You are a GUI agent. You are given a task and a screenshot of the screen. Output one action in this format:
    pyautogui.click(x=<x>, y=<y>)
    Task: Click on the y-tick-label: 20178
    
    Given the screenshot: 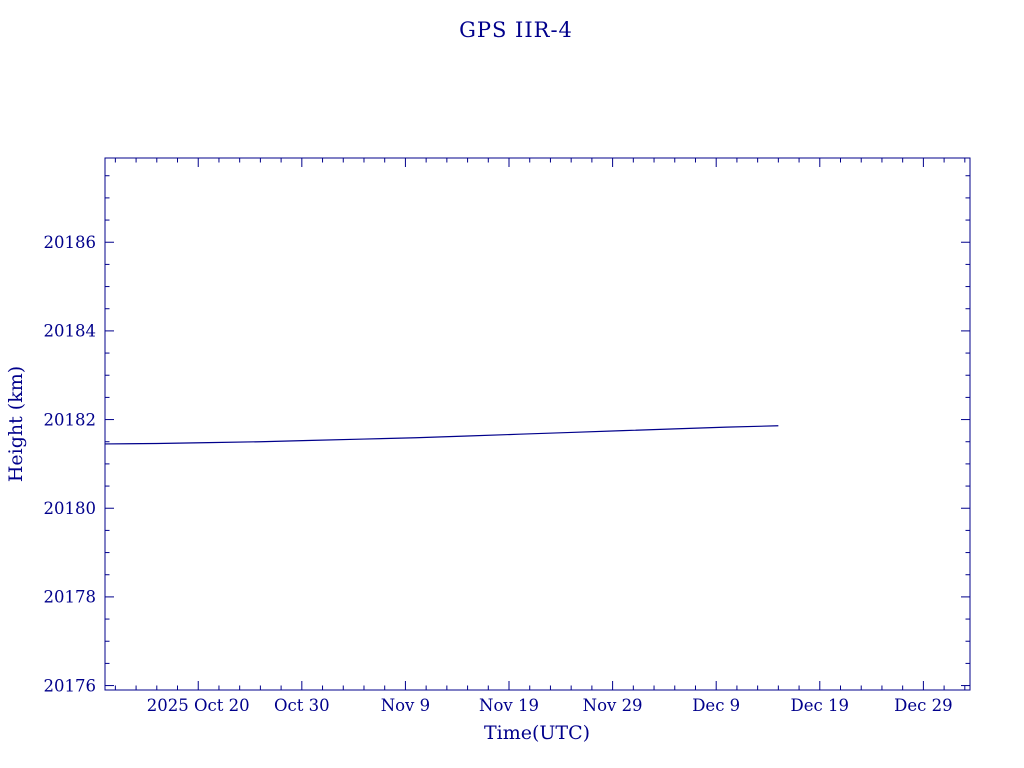 What is the action you would take?
    pyautogui.click(x=70, y=597)
    